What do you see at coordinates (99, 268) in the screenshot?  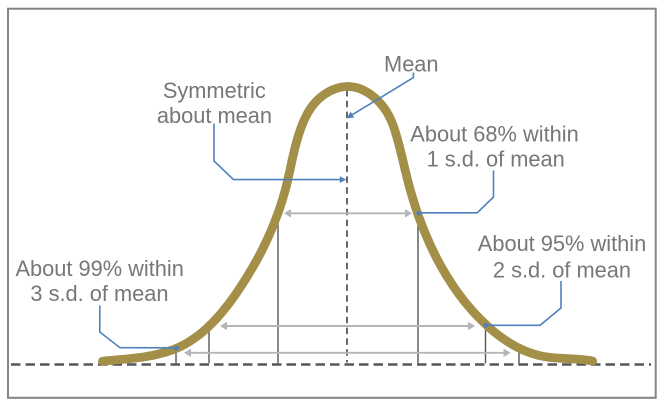 I see `svg-text: About 99% within` at bounding box center [99, 268].